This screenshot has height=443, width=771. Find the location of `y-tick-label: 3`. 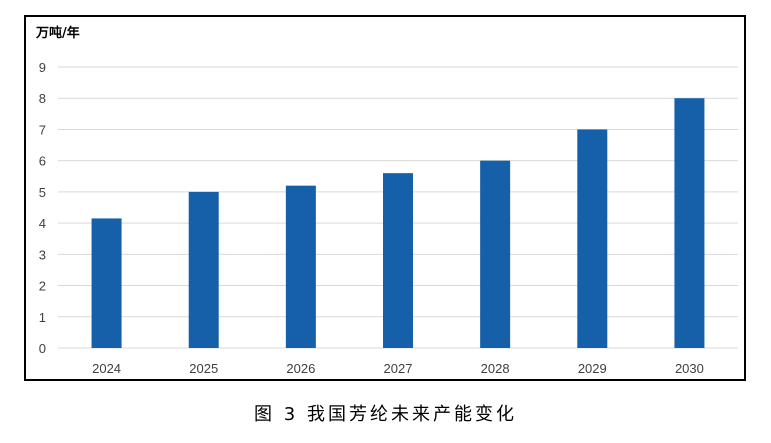

y-tick-label: 3 is located at coordinates (42, 254).